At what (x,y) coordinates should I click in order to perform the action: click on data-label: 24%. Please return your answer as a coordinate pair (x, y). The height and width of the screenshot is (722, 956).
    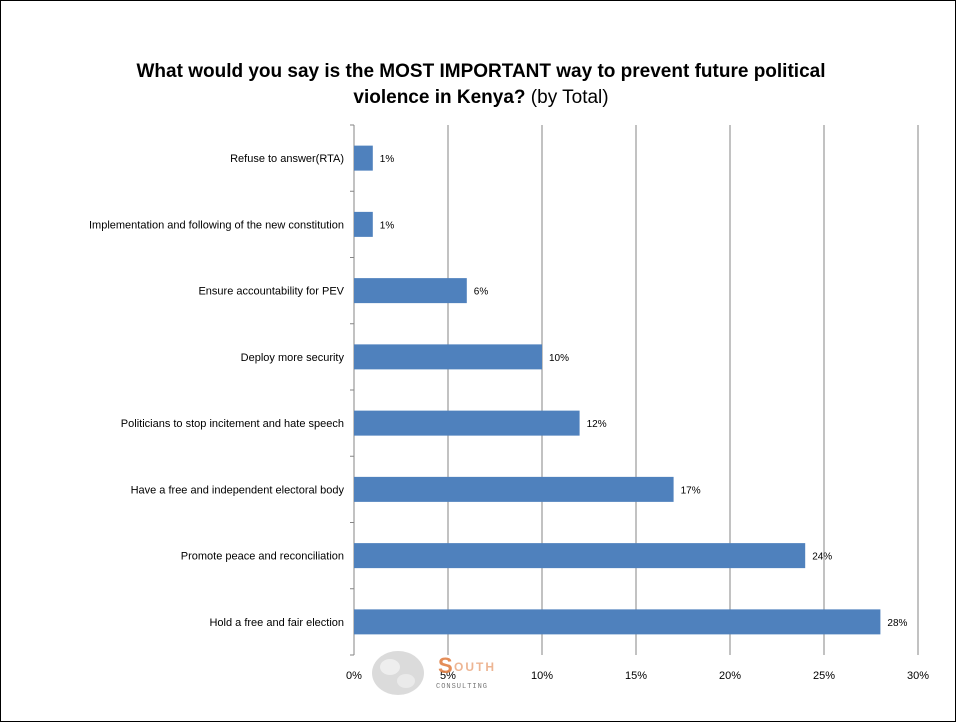
    Looking at the image, I should click on (822, 557).